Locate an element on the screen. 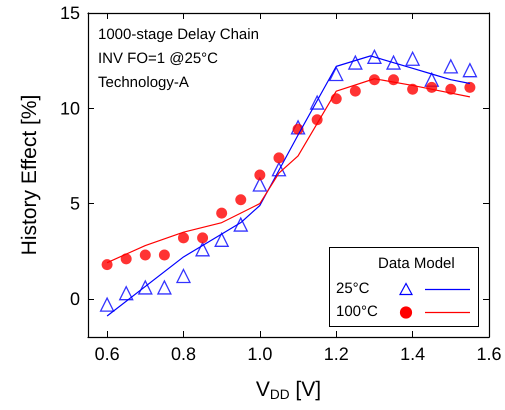 The width and height of the screenshot is (505, 410). y-tick-label: 10 is located at coordinates (70, 108).